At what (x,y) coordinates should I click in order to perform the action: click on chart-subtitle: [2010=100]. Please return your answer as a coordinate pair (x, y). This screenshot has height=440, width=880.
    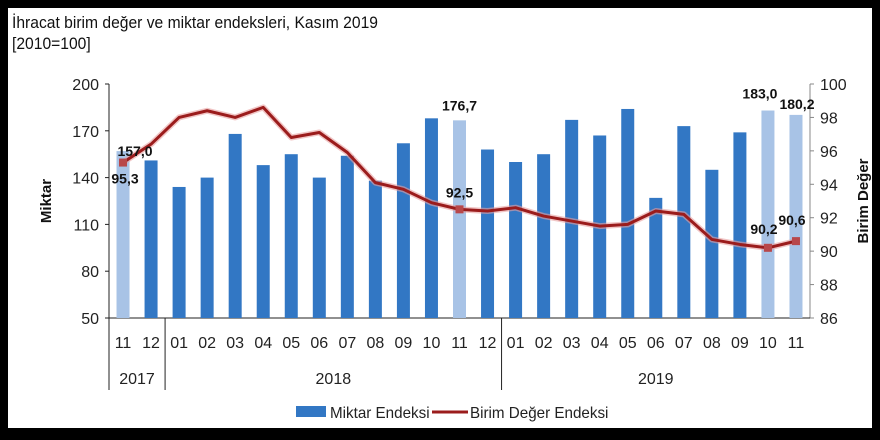
    Looking at the image, I should click on (51, 43).